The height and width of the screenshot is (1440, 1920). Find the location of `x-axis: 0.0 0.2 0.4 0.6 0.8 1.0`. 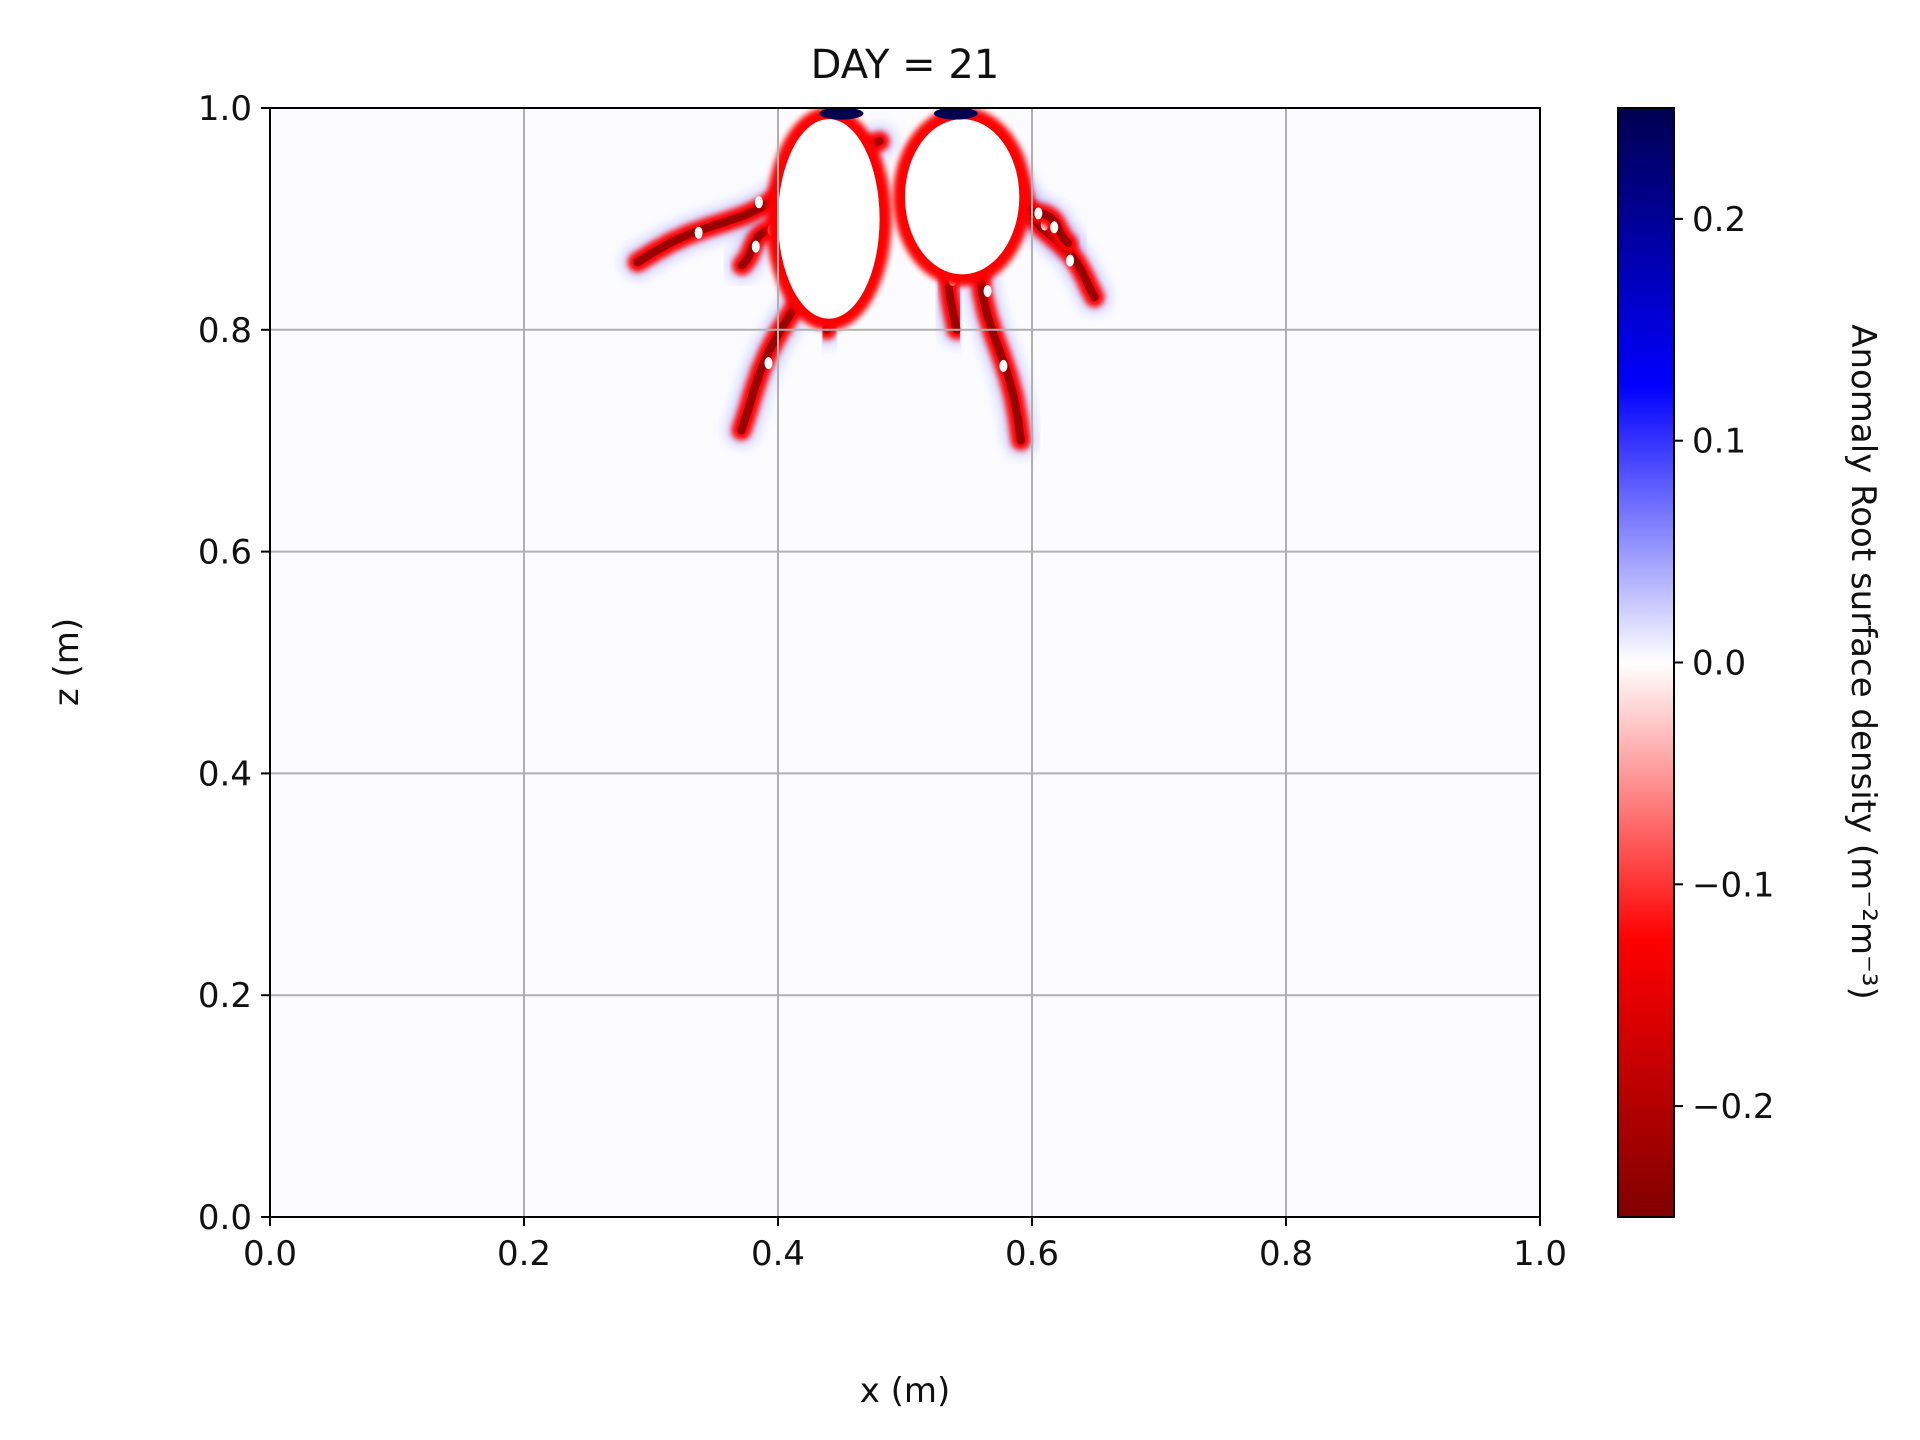

x-axis: 0.0 0.2 0.4 0.6 0.8 1.0 is located at coordinates (905, 1245).